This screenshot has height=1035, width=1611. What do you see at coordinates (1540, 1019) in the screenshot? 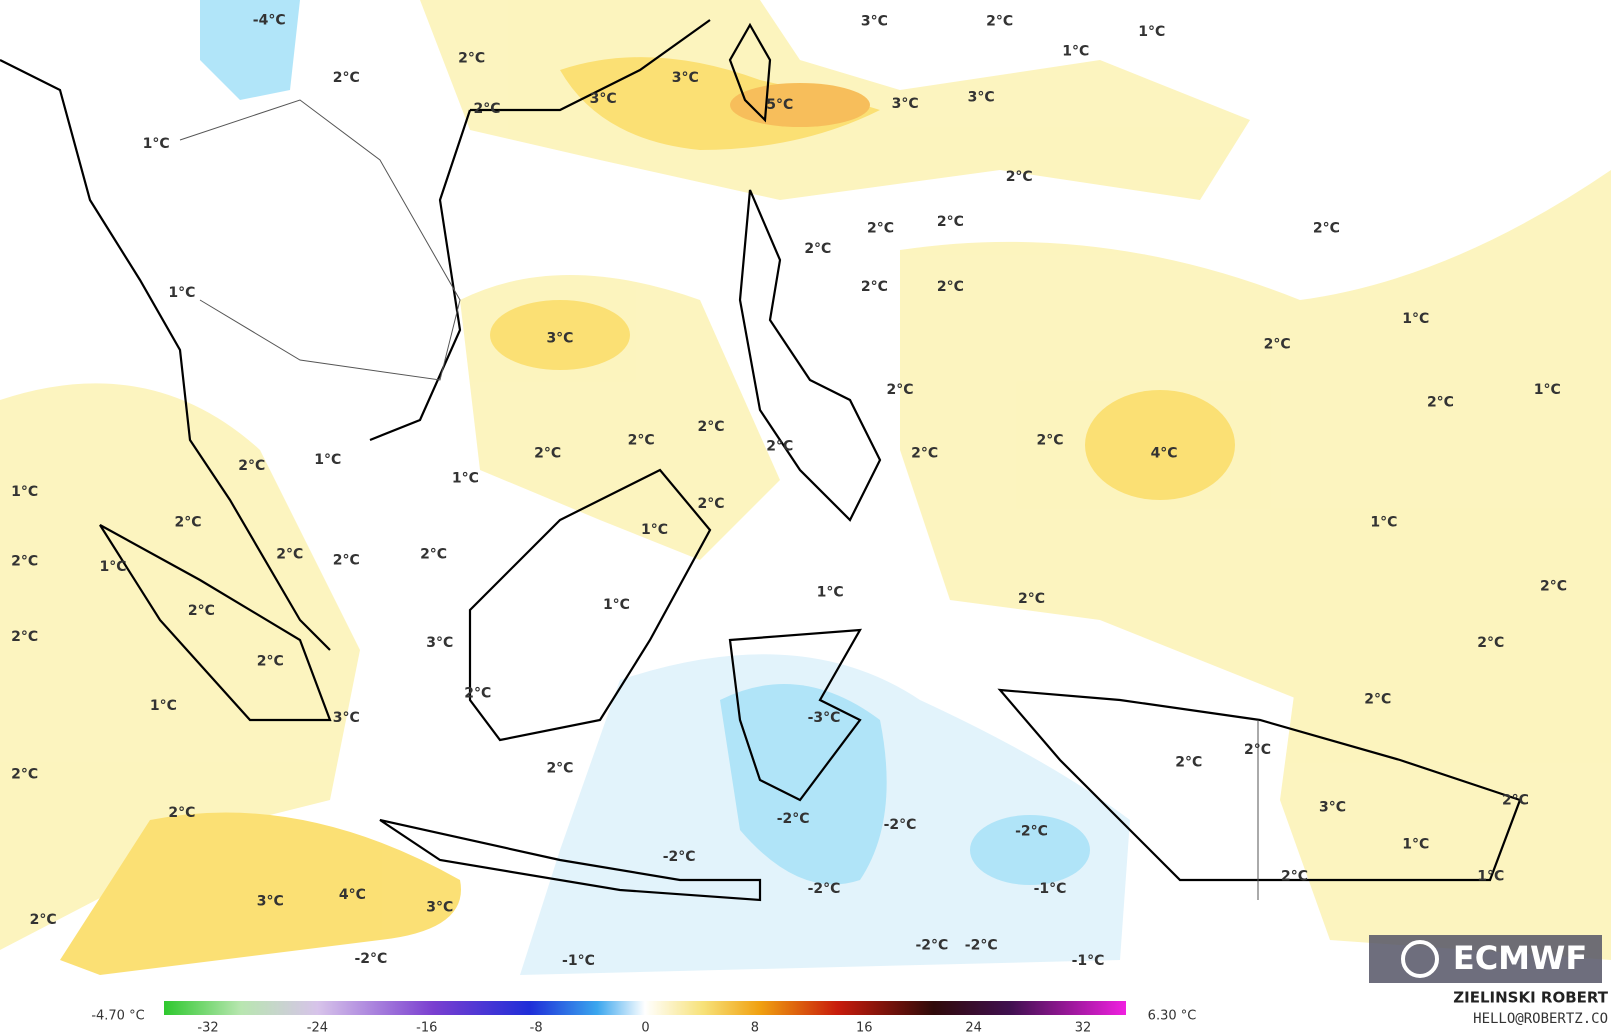
I see `contact: HELLO@ROBERTZ.CO` at bounding box center [1540, 1019].